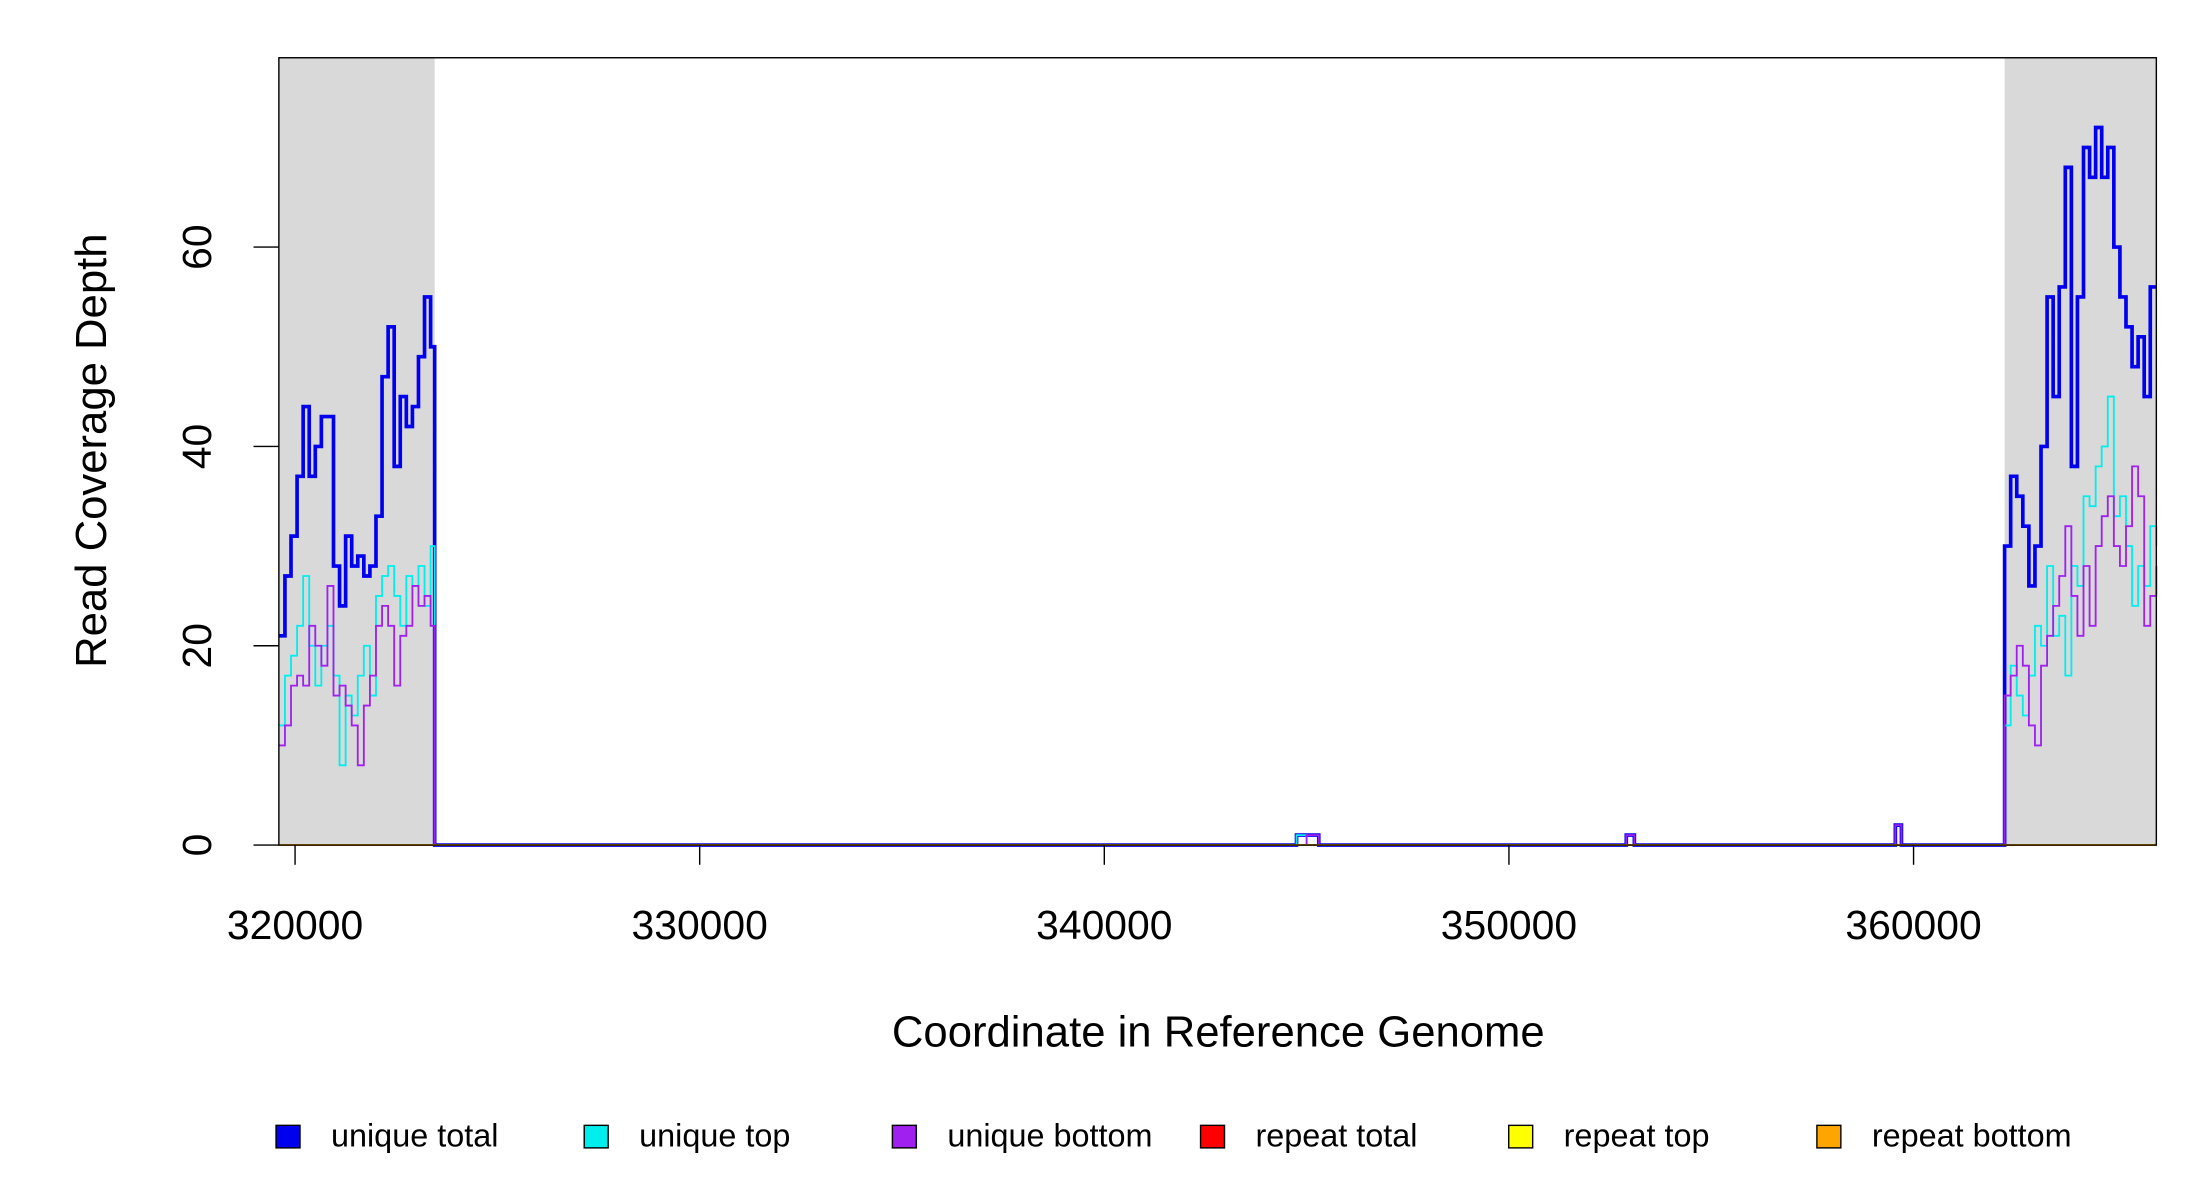  I want to click on x-tick-label: 320000, so click(295, 925).